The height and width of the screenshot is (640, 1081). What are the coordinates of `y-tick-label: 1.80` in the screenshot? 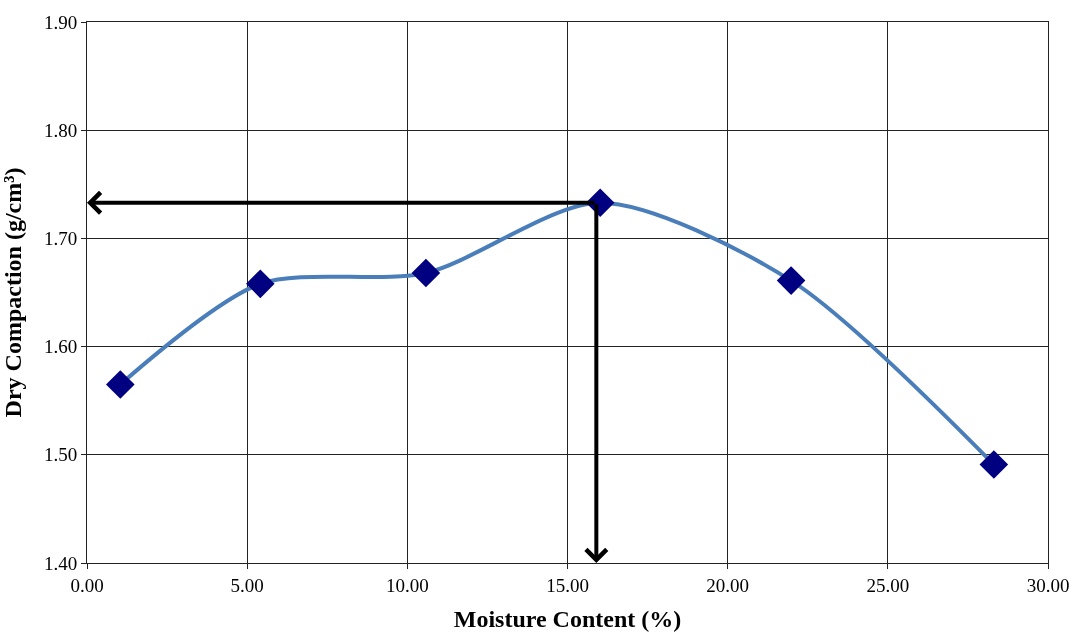 It's located at (60, 130).